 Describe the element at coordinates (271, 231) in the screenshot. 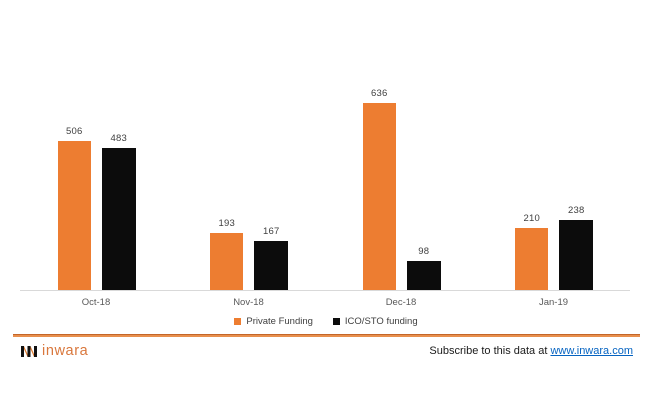

I see `value-label: 167` at that location.